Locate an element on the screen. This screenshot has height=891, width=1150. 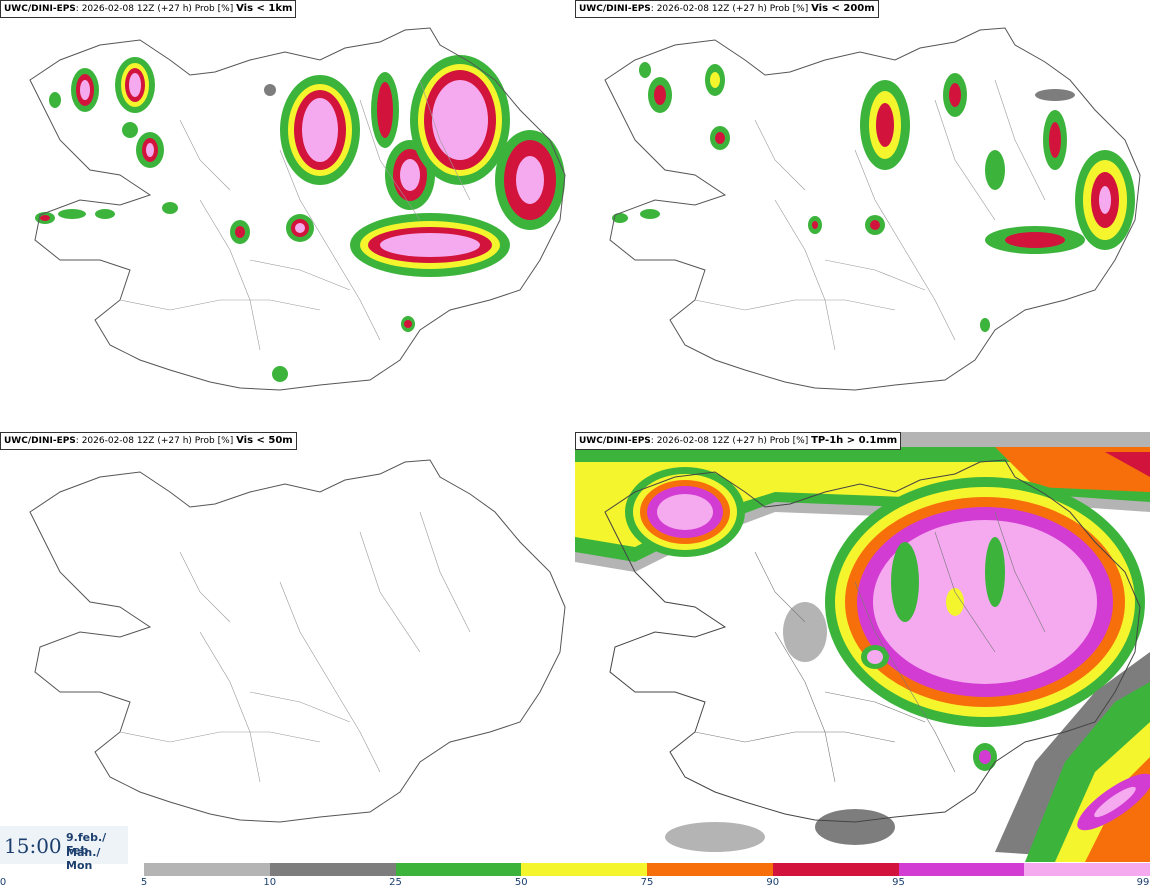
colorbar is located at coordinates (647, 869).